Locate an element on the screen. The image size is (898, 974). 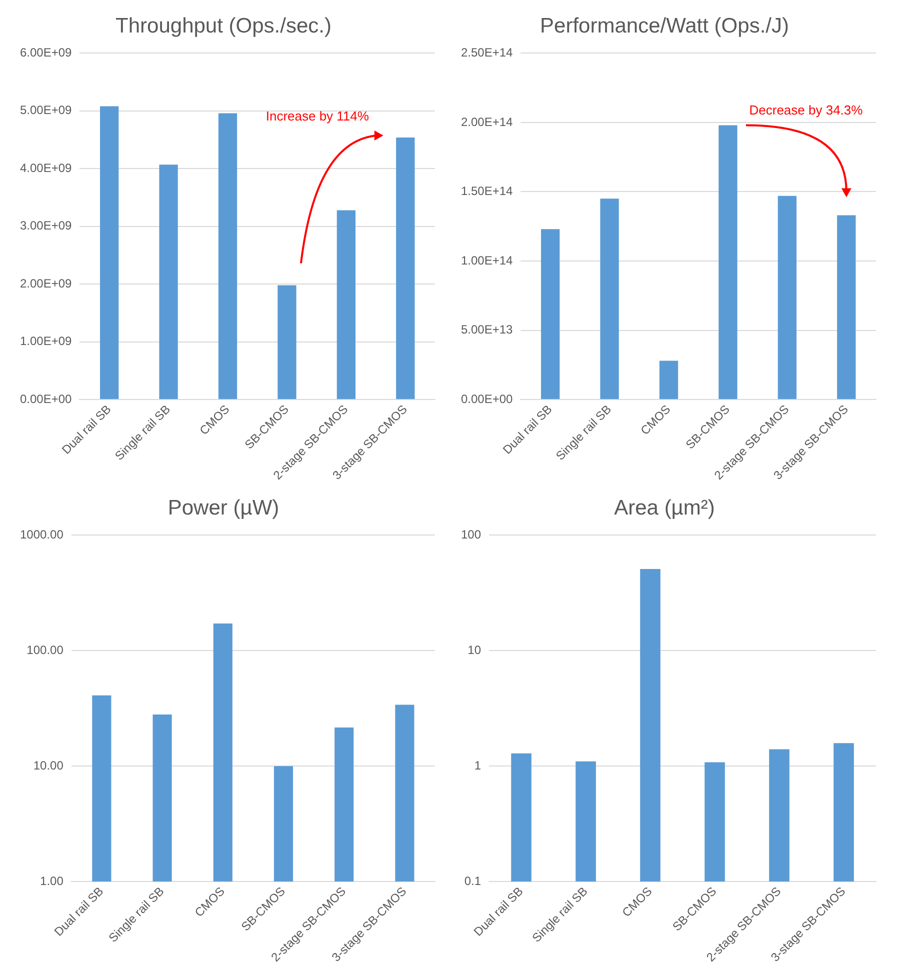
y-tick-label: 5.00E+13 is located at coordinates (487, 329).